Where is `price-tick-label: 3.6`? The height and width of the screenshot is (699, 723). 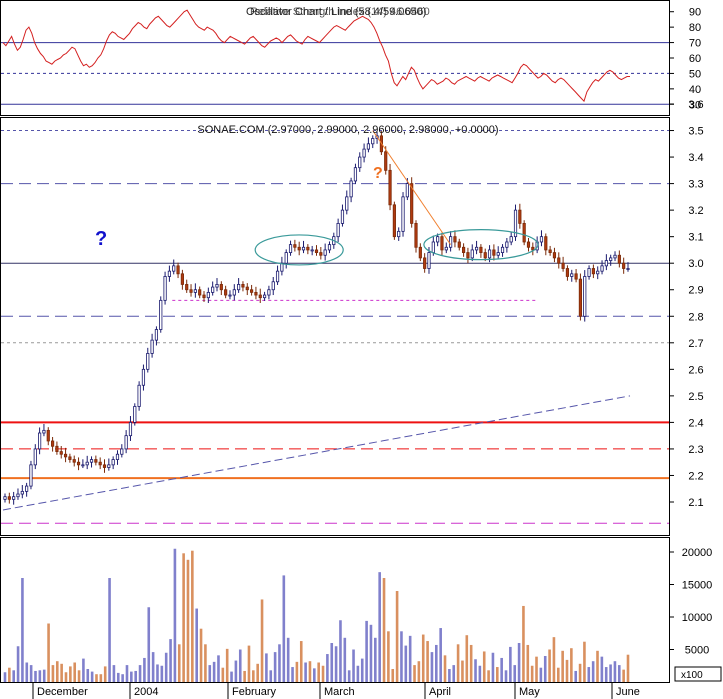
price-tick-label: 3.6 is located at coordinates (695, 105).